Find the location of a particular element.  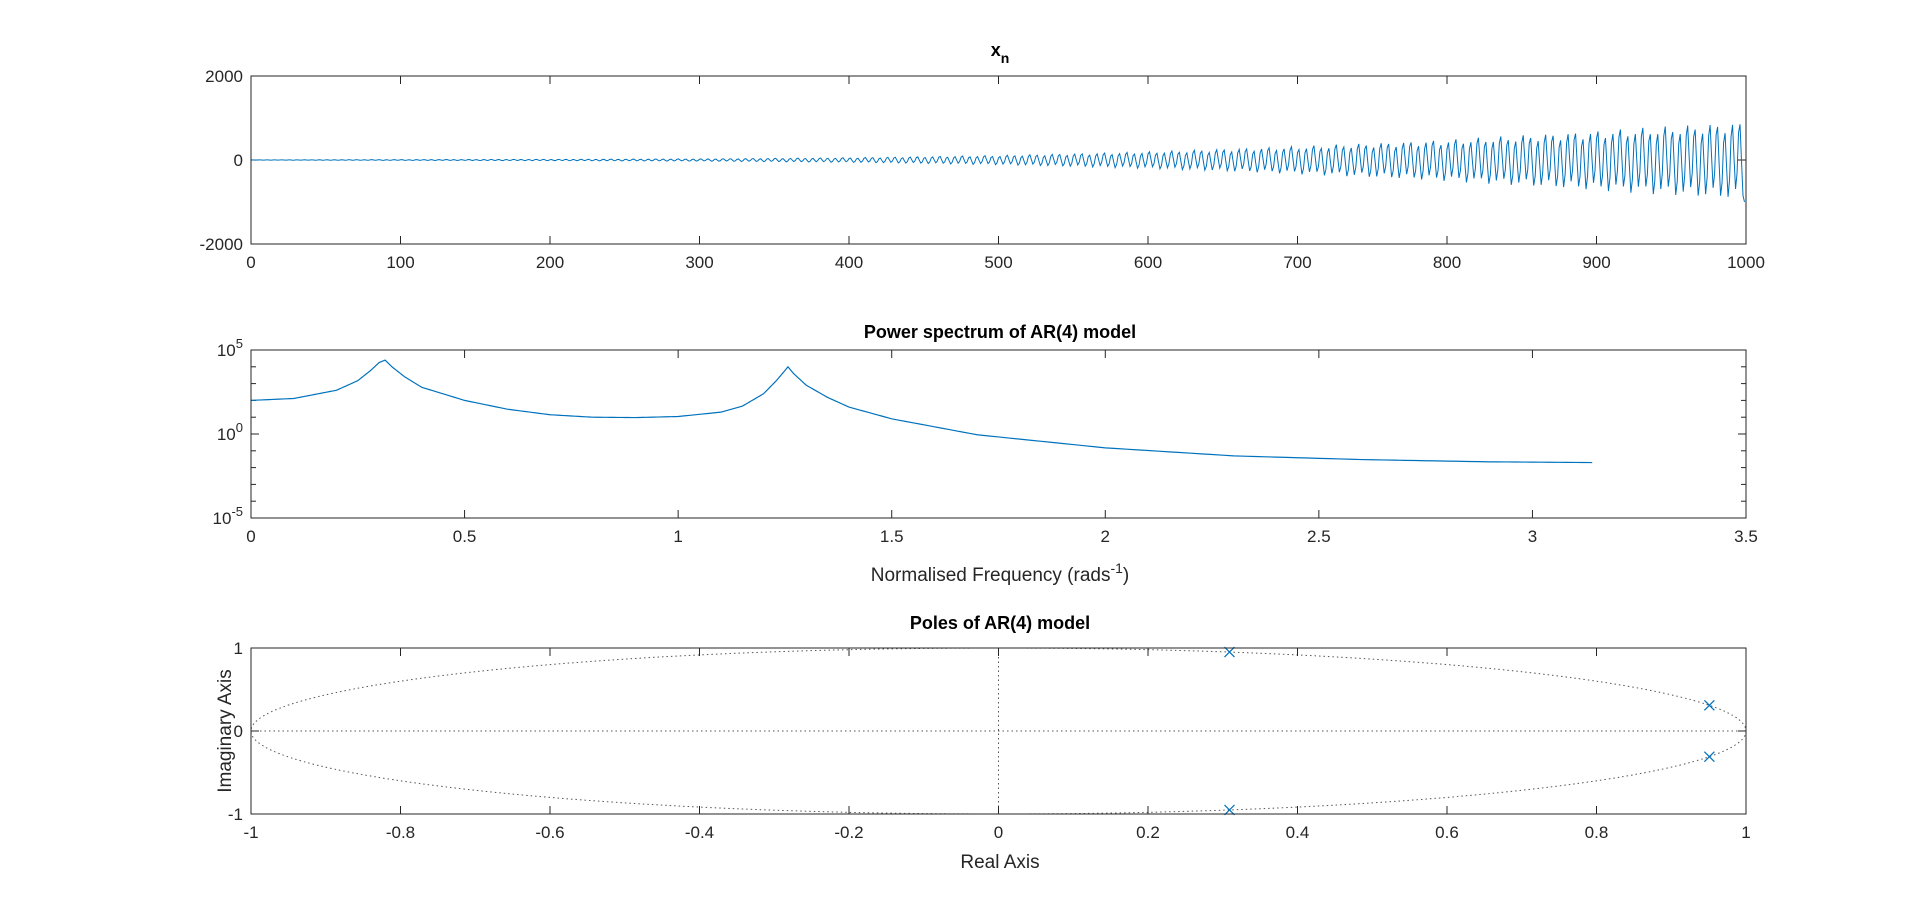

signal-axes-box is located at coordinates (998, 160).